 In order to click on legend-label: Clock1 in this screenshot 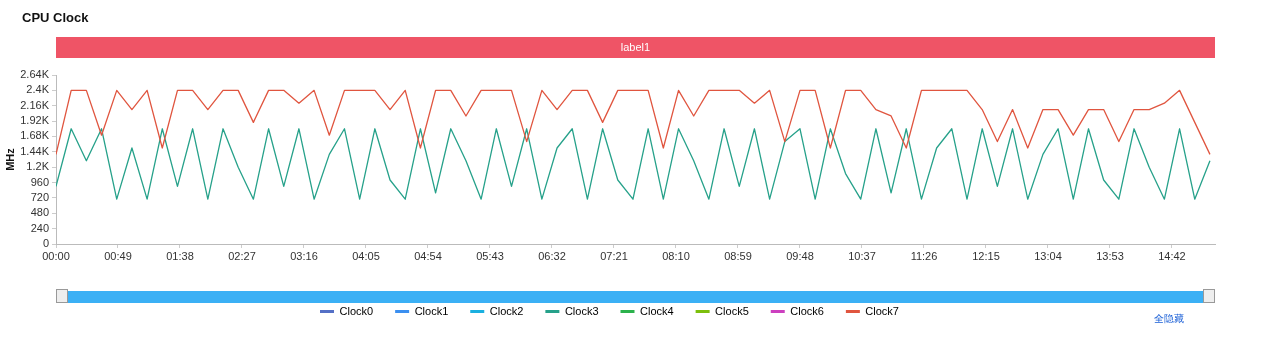, I will do `click(431, 310)`.